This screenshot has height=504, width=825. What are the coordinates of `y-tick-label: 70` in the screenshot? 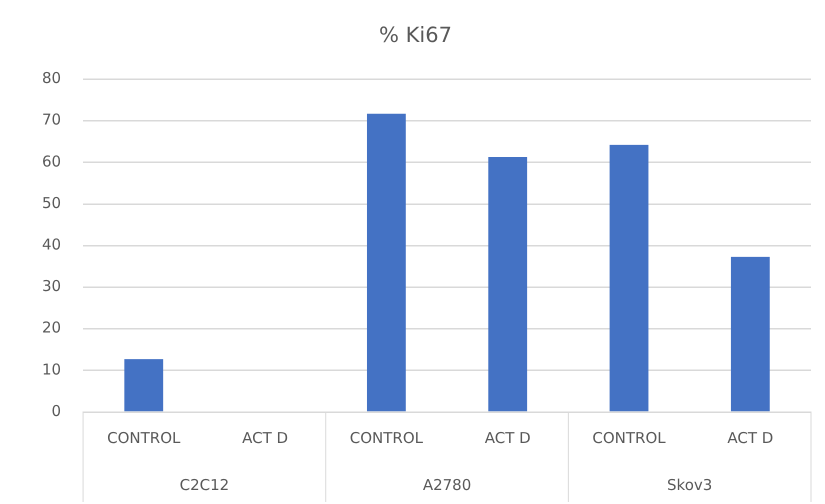 It's located at (52, 119).